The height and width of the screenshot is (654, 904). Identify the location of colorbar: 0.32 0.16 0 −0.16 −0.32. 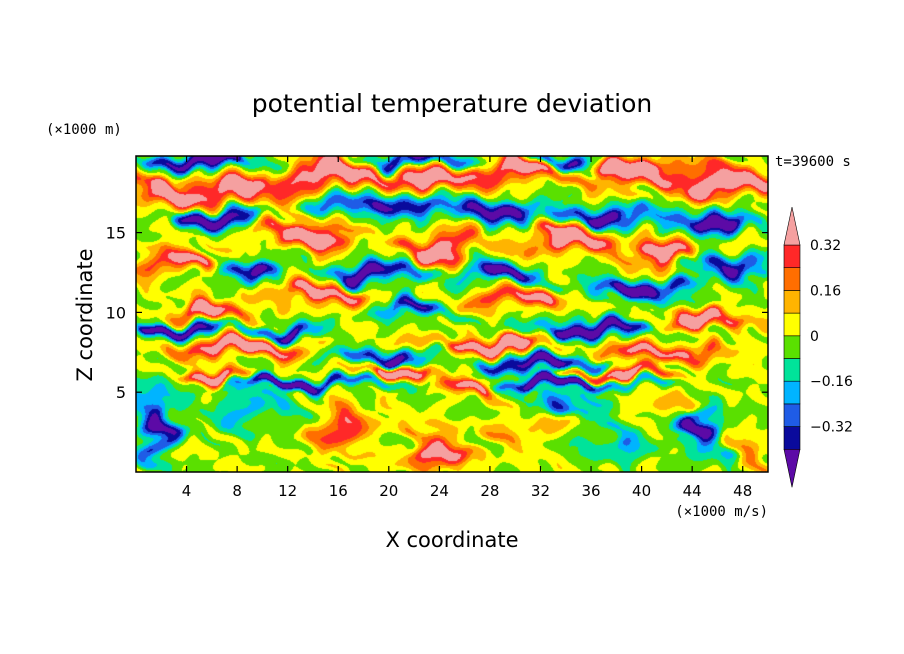
(818, 347).